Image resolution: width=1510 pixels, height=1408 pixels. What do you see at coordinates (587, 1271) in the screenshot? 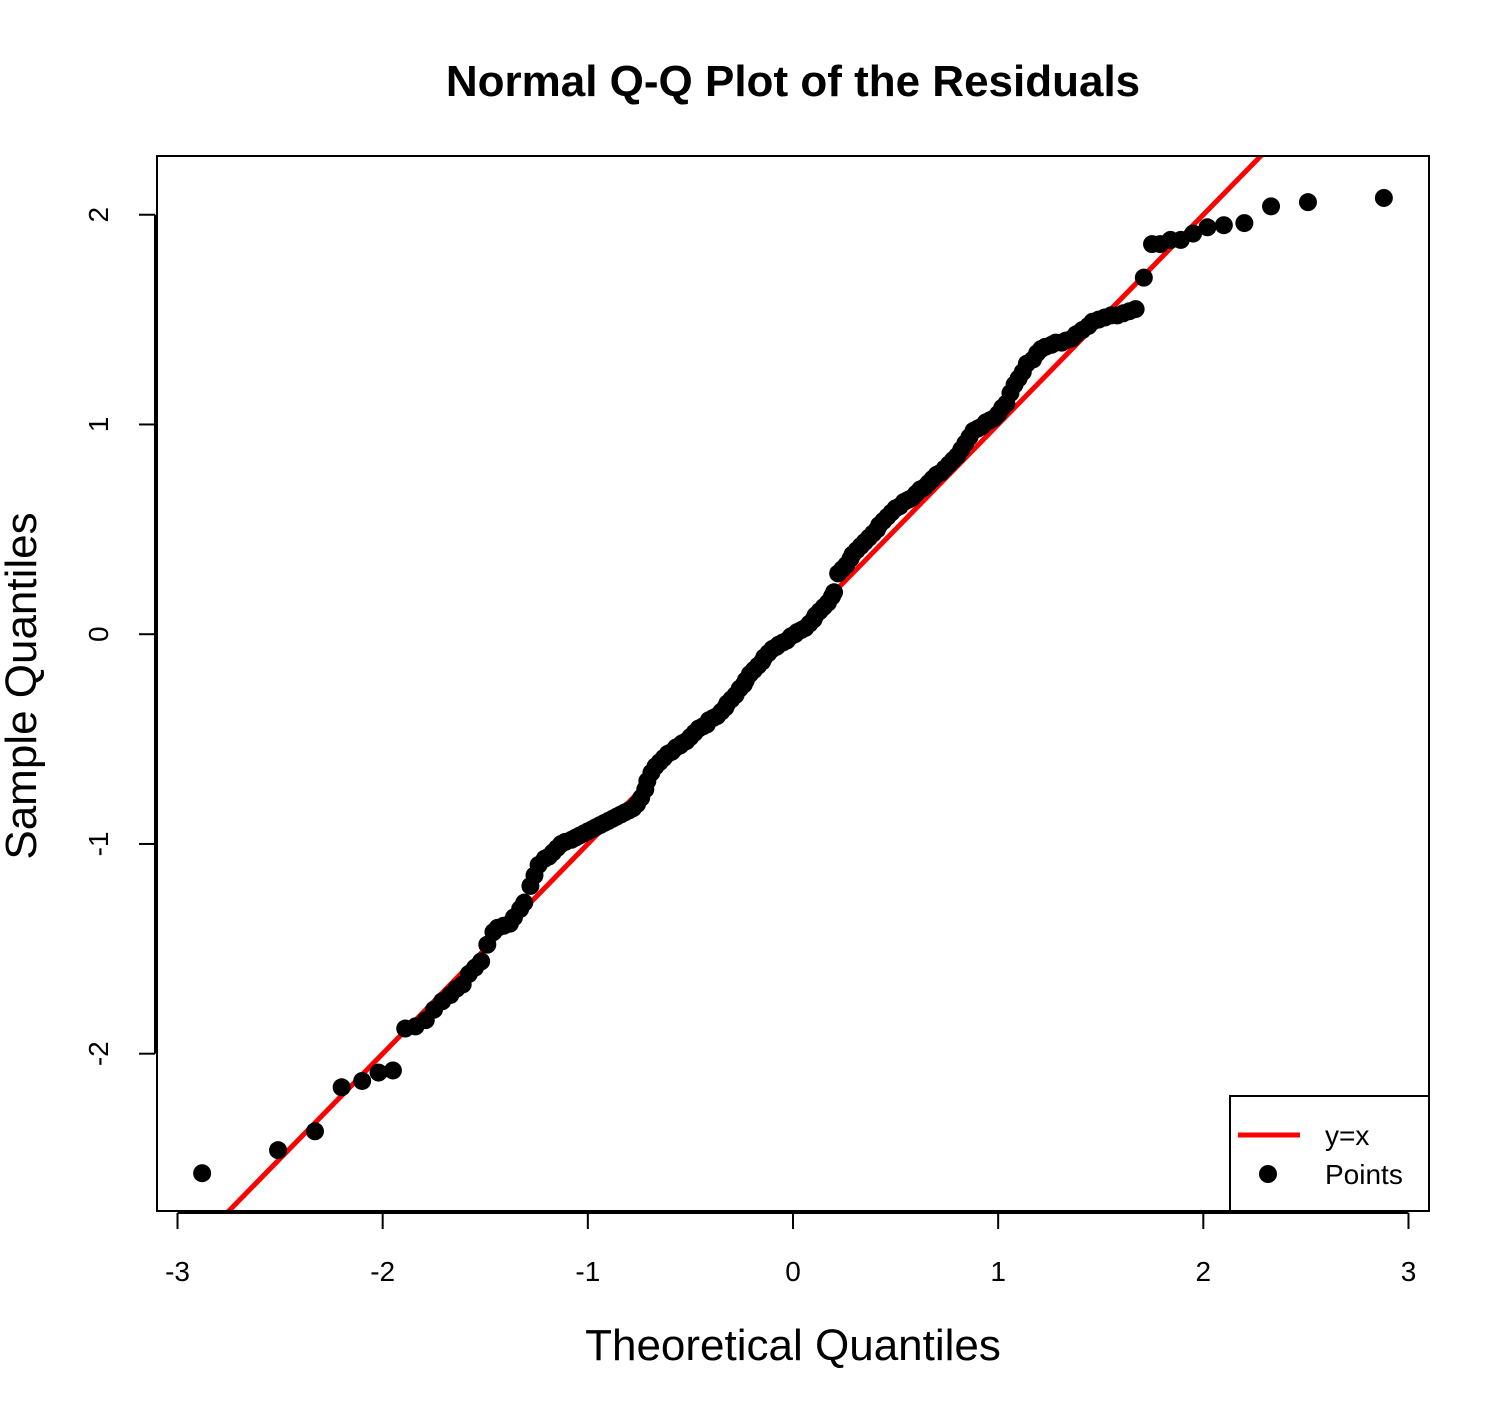
I see `x-tick-label: -1` at bounding box center [587, 1271].